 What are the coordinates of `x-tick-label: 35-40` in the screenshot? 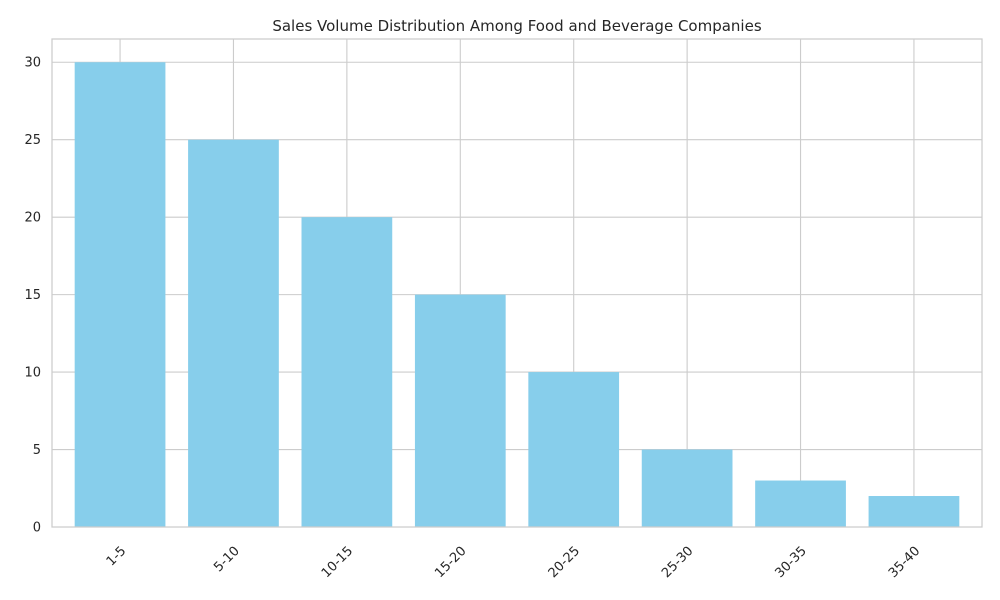 It's located at (904, 562).